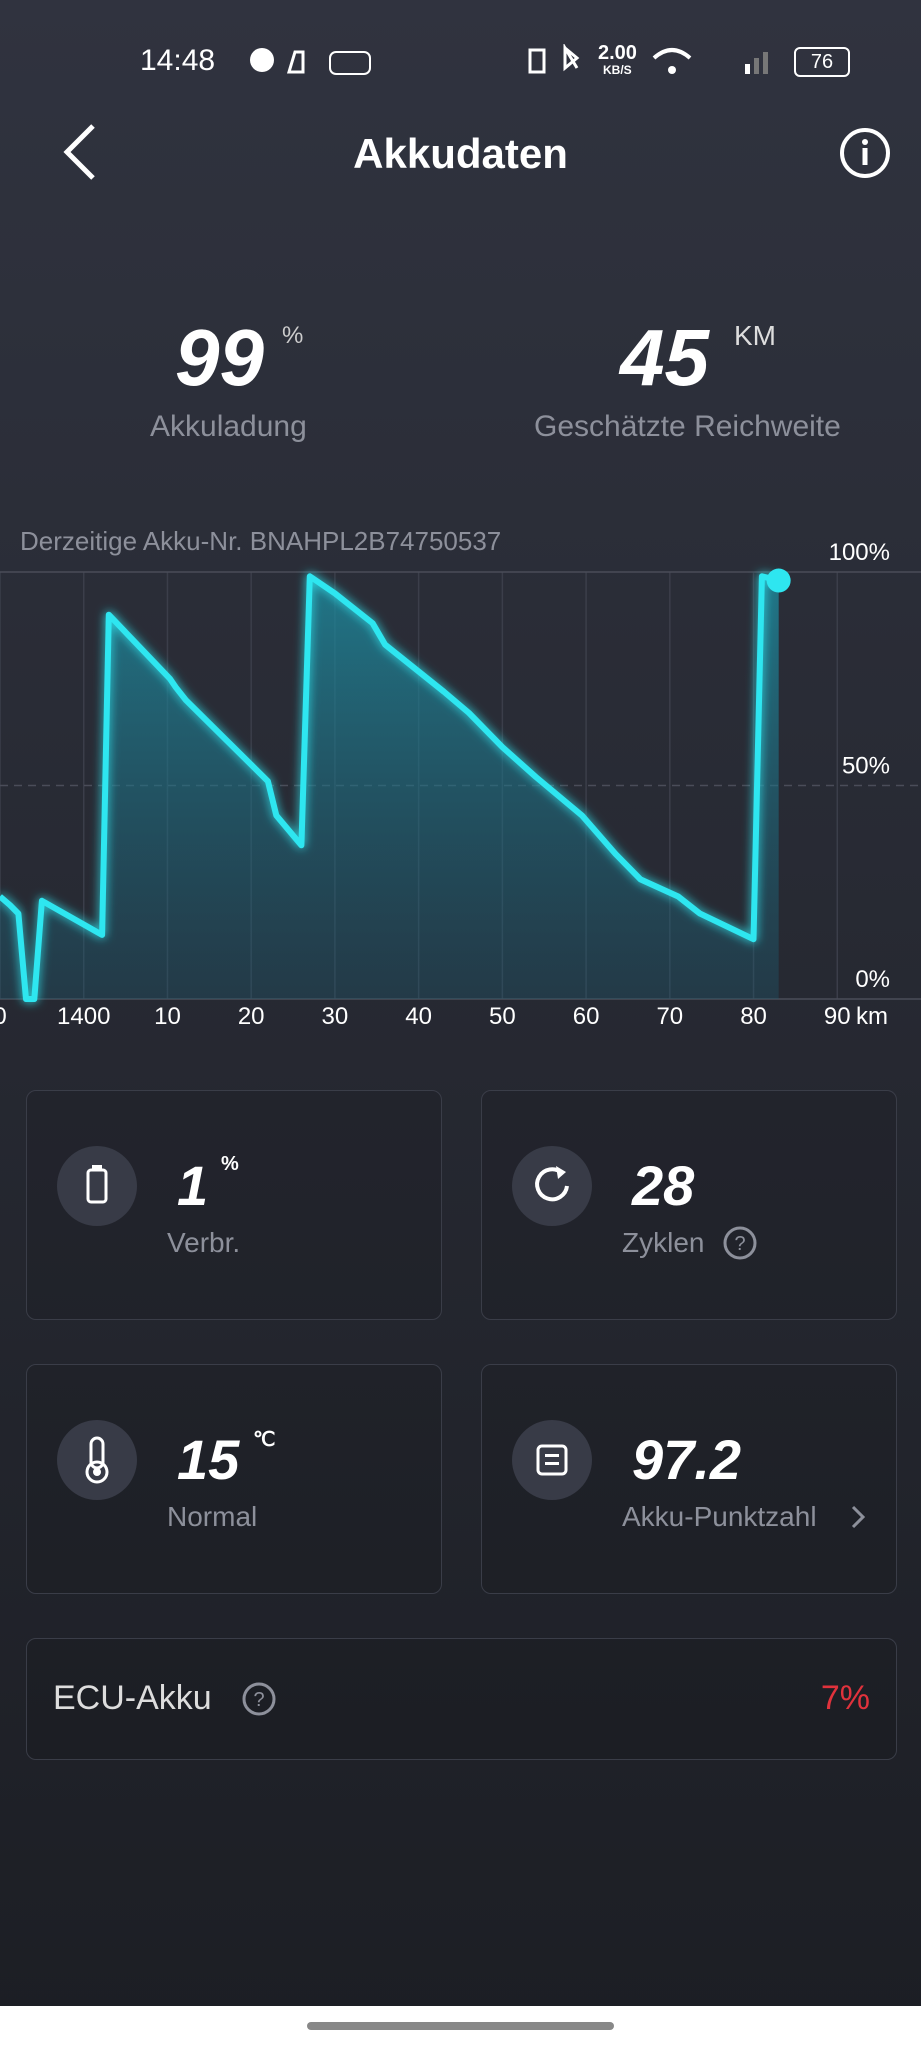  I want to click on nav-bar, so click(460, 2027).